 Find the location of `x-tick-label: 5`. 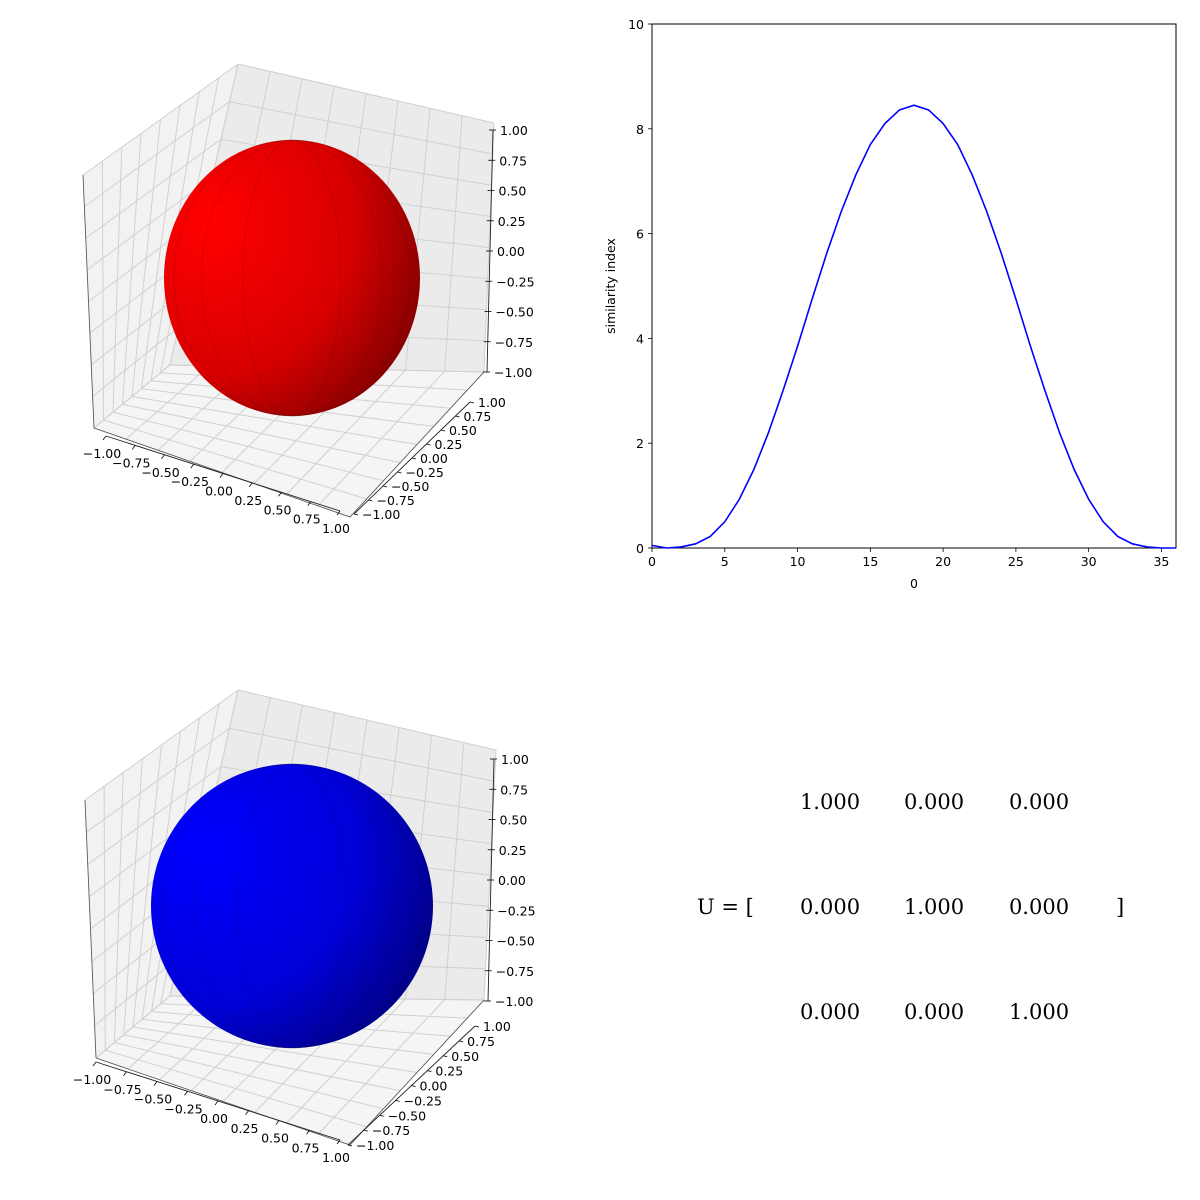

x-tick-label: 5 is located at coordinates (725, 561).